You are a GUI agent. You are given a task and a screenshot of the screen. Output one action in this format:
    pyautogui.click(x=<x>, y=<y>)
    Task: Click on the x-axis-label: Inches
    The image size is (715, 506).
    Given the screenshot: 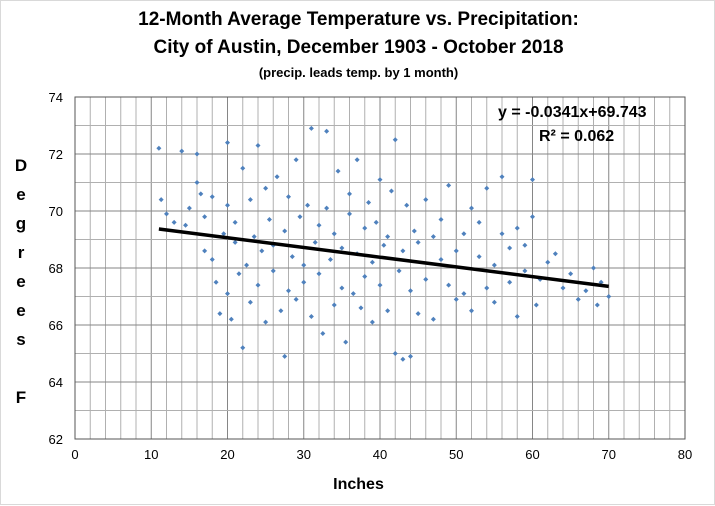 What is the action you would take?
    pyautogui.click(x=358, y=484)
    